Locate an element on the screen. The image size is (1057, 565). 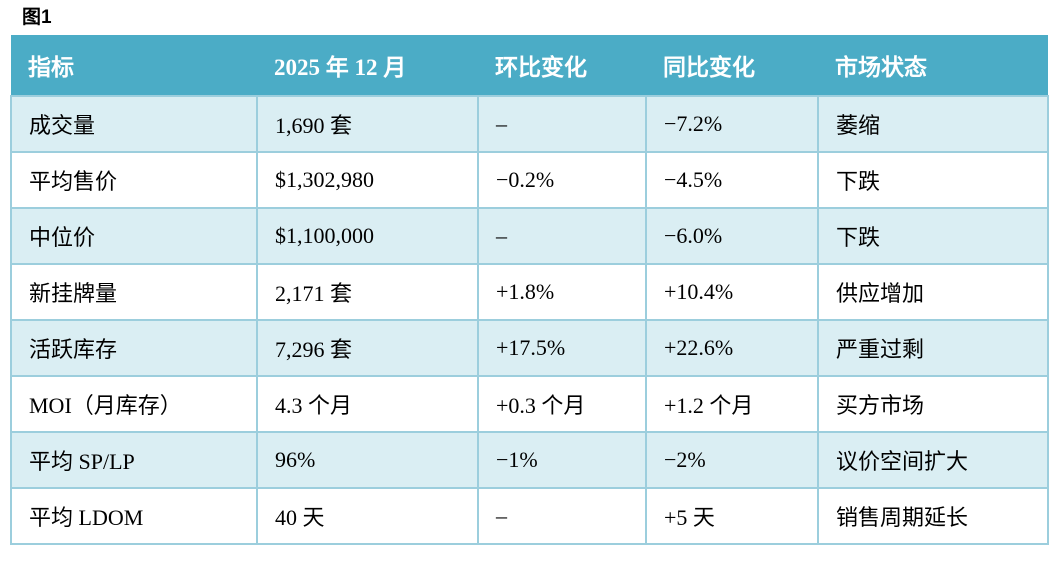
table-row: 活跃库存 7,296 套 +17.5% +22.6% 严重过剩 is located at coordinates (529, 348).